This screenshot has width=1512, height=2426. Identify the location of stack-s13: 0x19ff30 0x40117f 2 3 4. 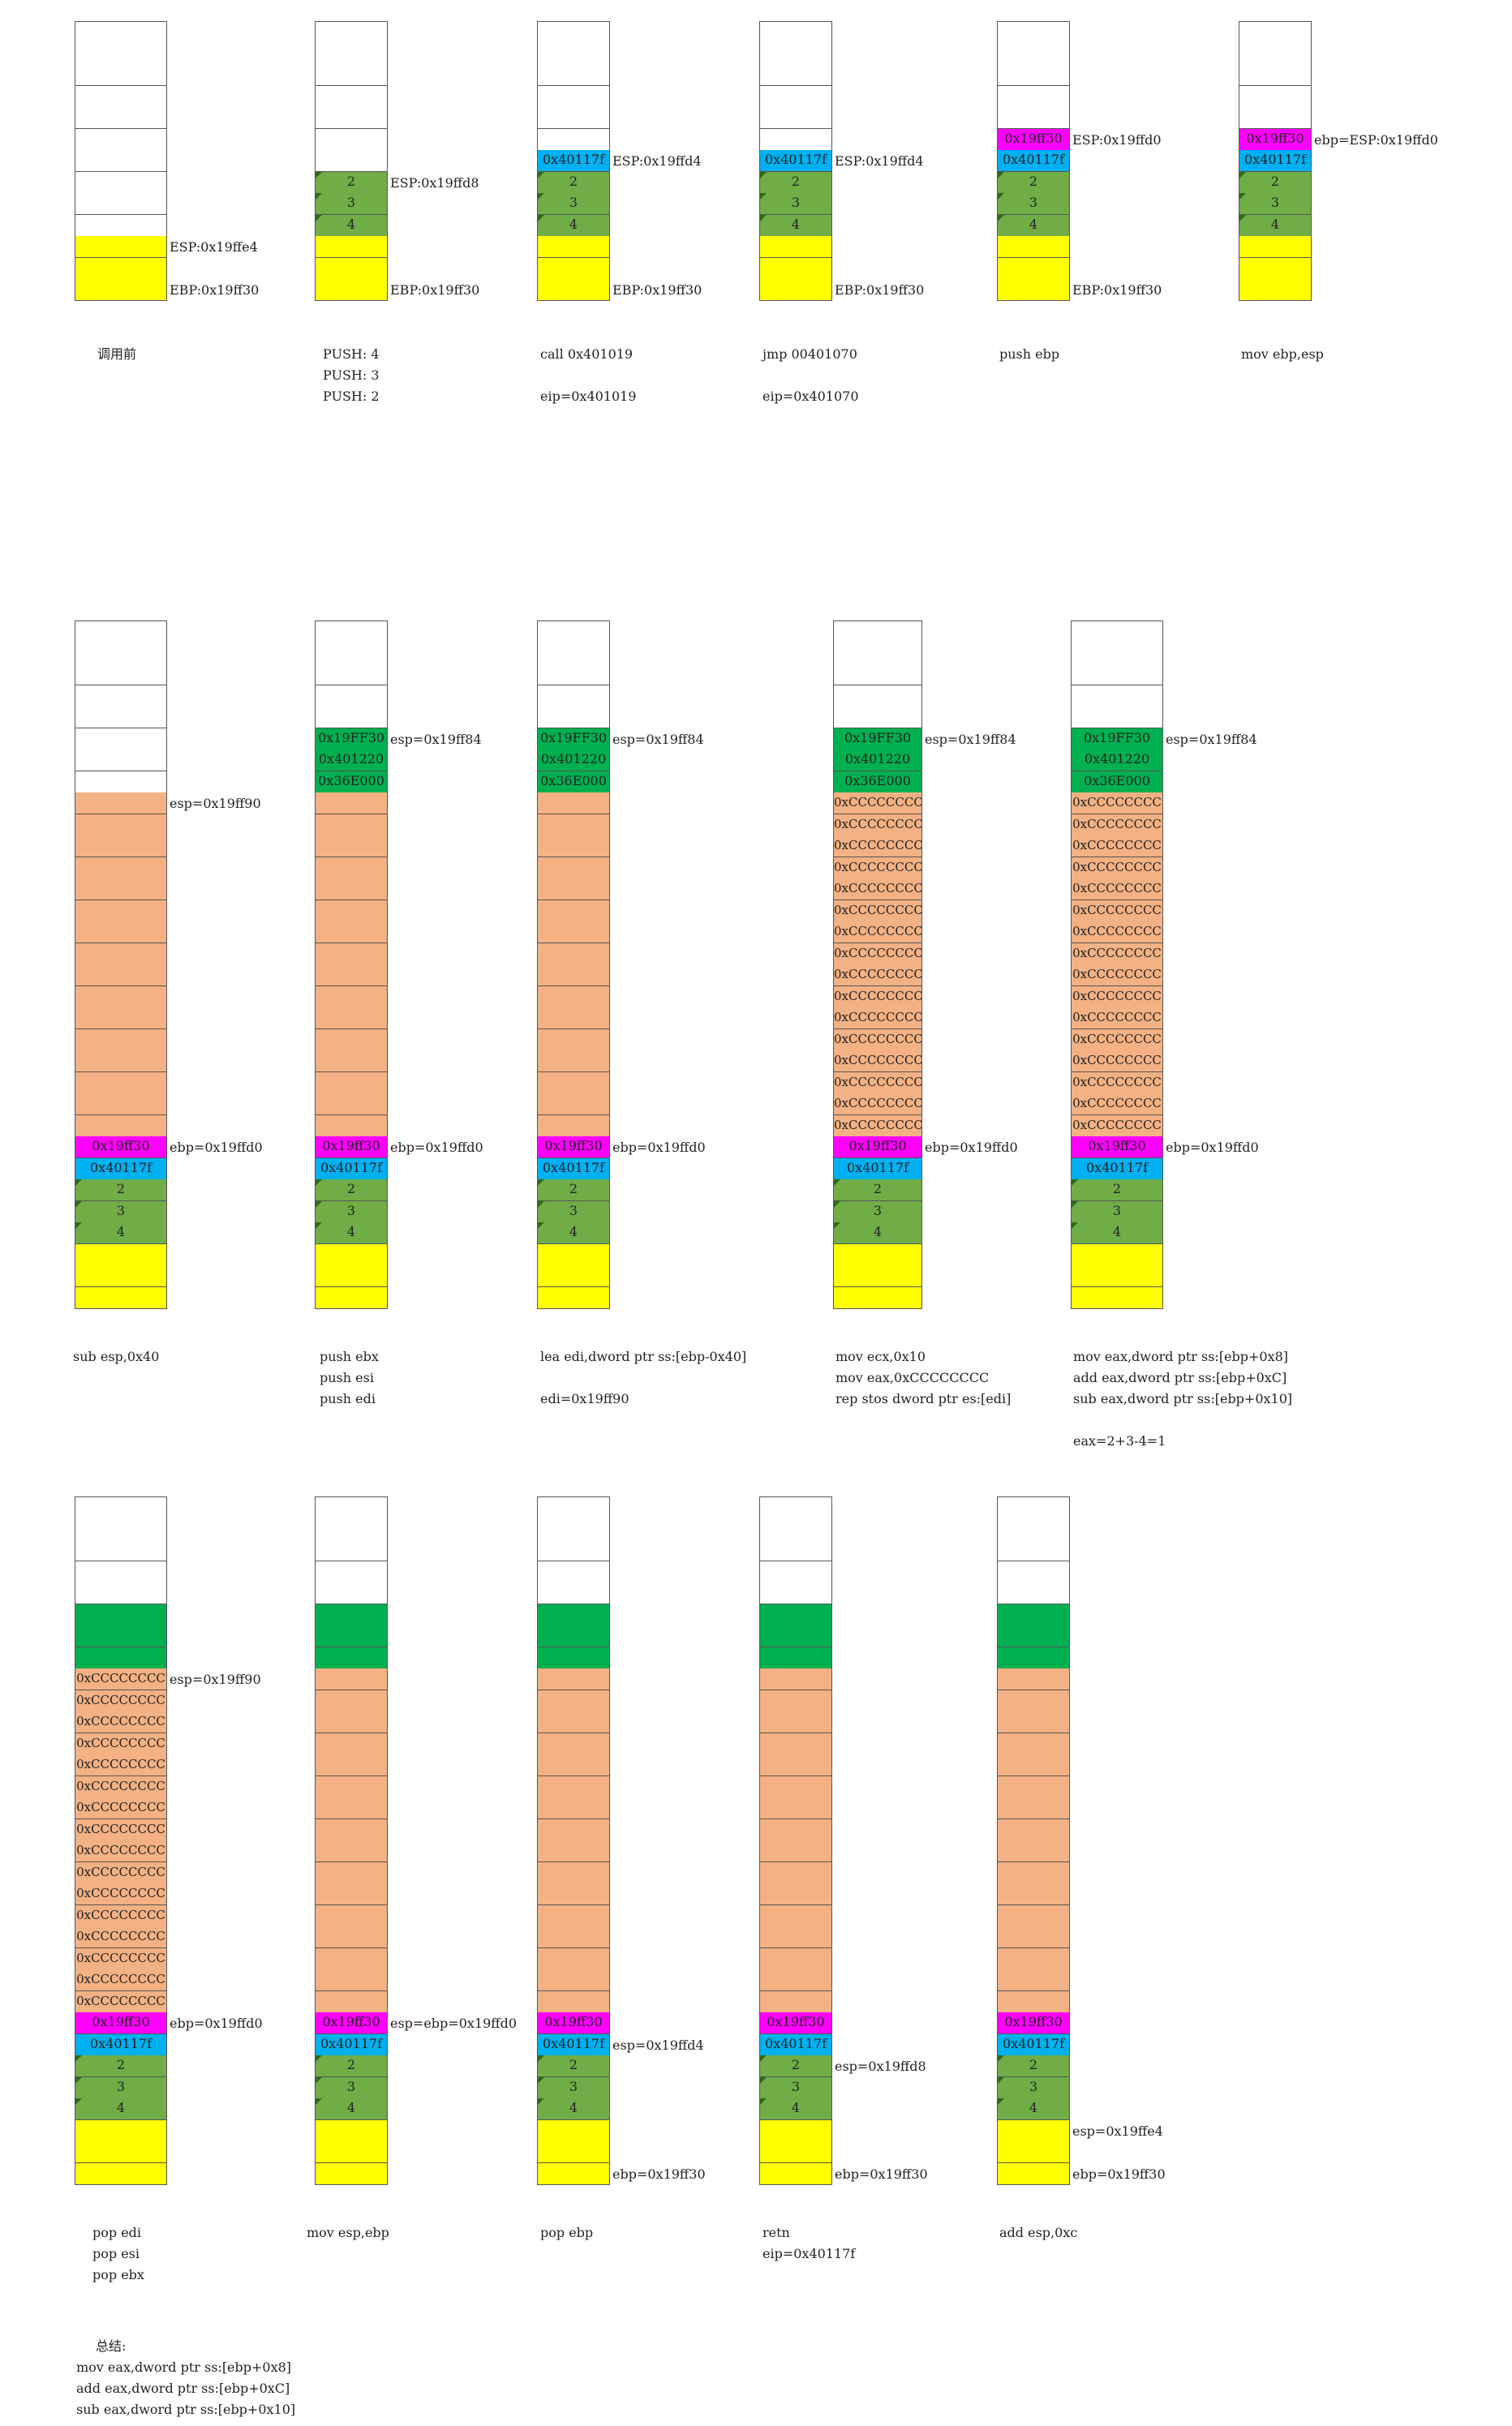
(351, 1840).